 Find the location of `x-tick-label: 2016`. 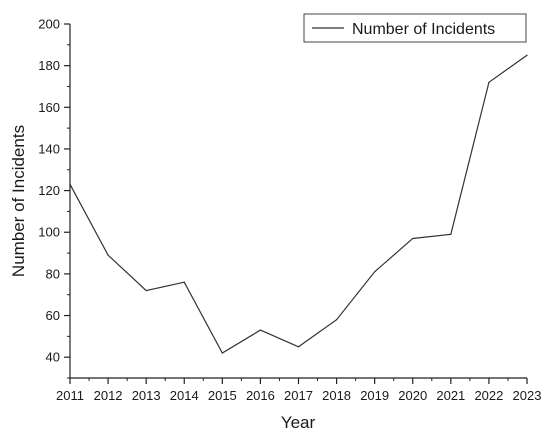

x-tick-label: 2016 is located at coordinates (260, 395).